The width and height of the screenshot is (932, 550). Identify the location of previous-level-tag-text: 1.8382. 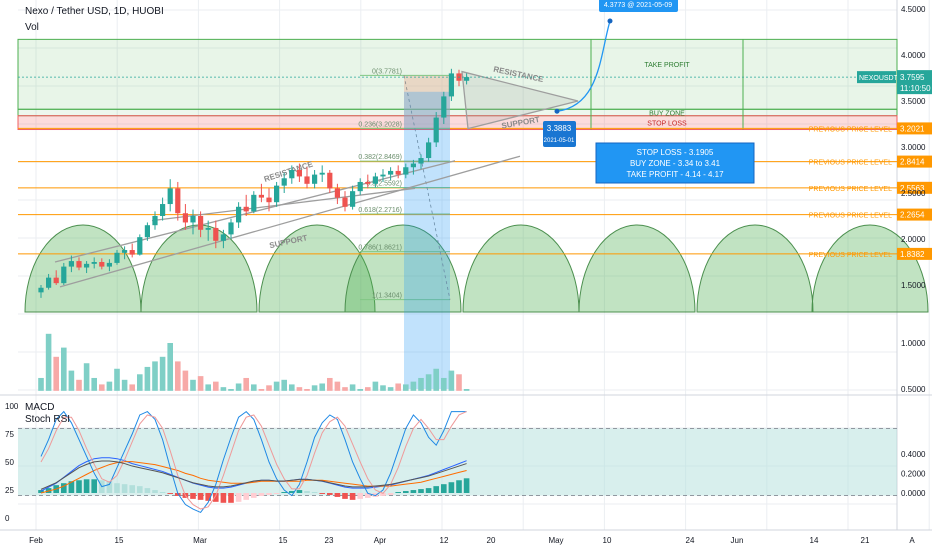
(912, 254).